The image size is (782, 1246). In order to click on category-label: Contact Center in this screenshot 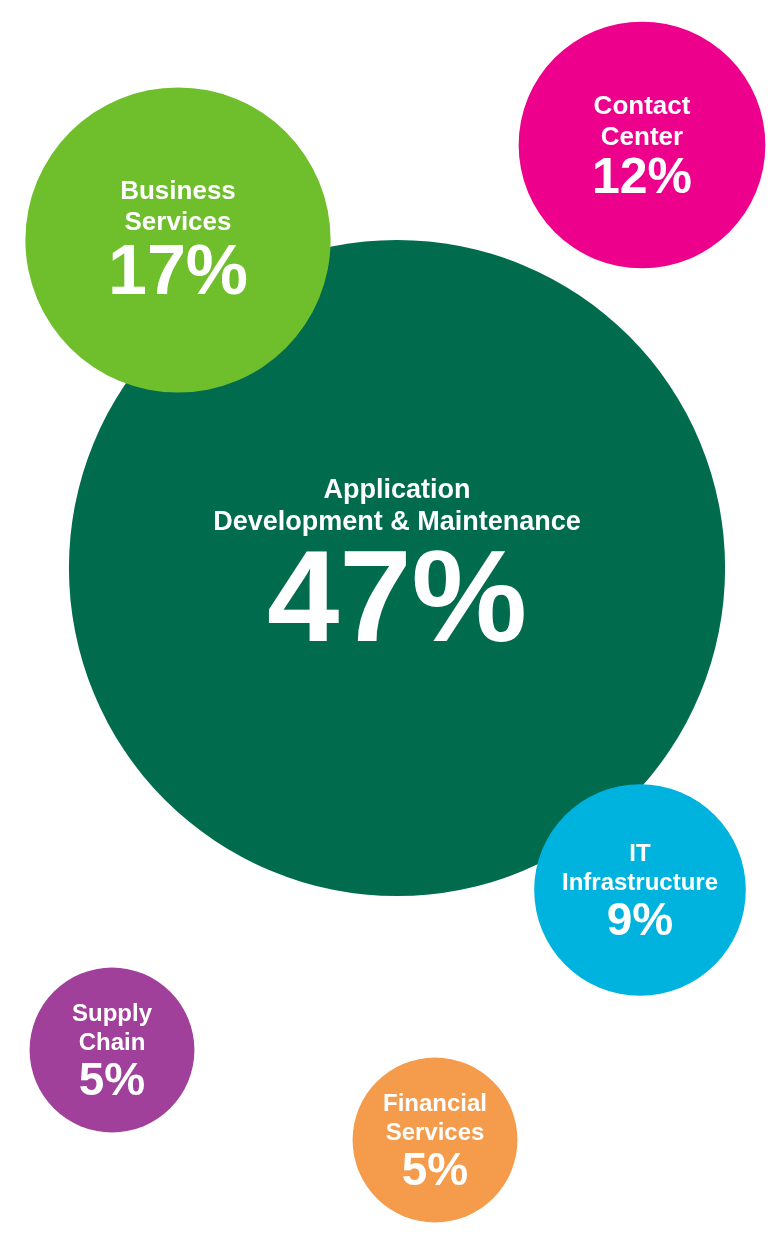, I will do `click(642, 120)`.